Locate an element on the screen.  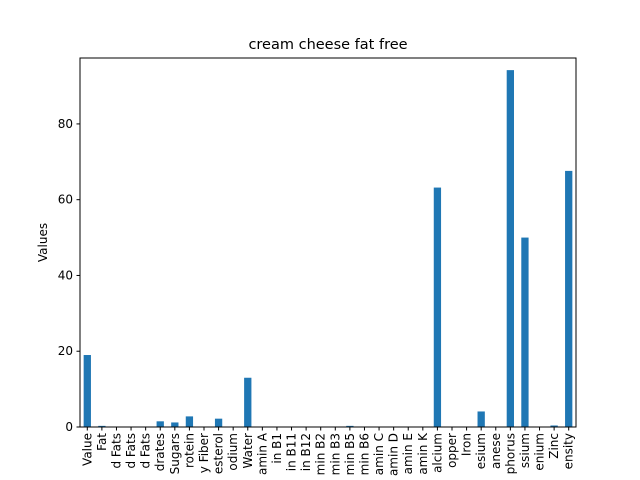
x-tick-label-25: opper is located at coordinates (452, 450).